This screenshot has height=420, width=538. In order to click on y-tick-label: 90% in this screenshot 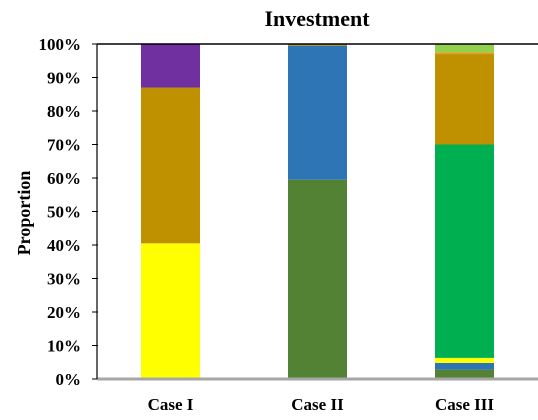, I will do `click(64, 78)`.